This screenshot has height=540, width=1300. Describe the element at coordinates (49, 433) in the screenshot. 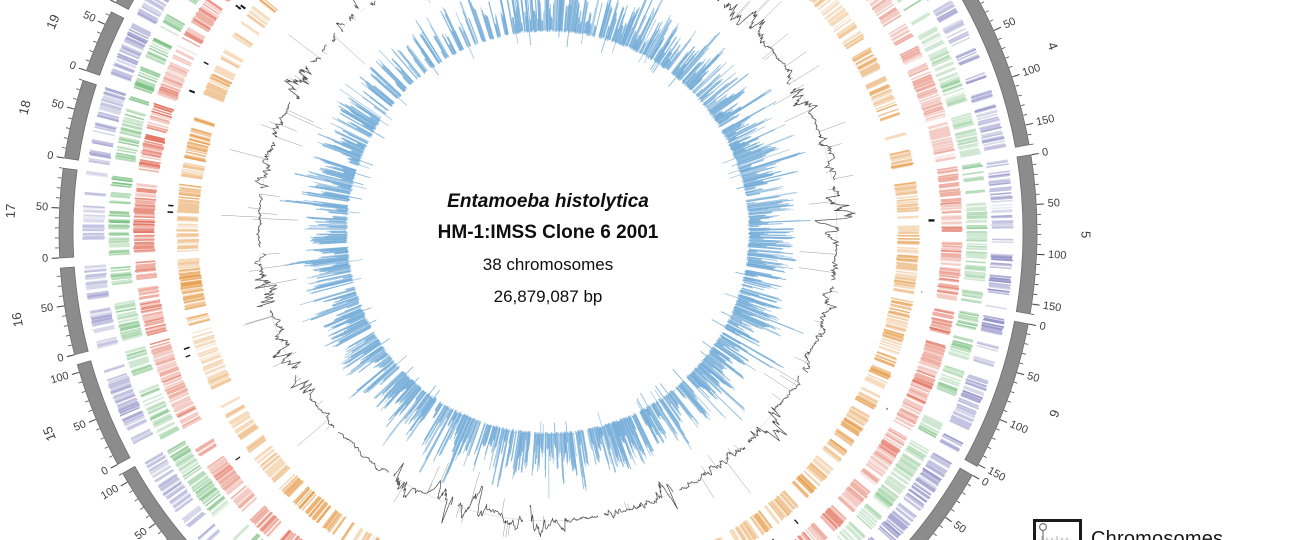

I see `chromosome-label-15: 15` at that location.